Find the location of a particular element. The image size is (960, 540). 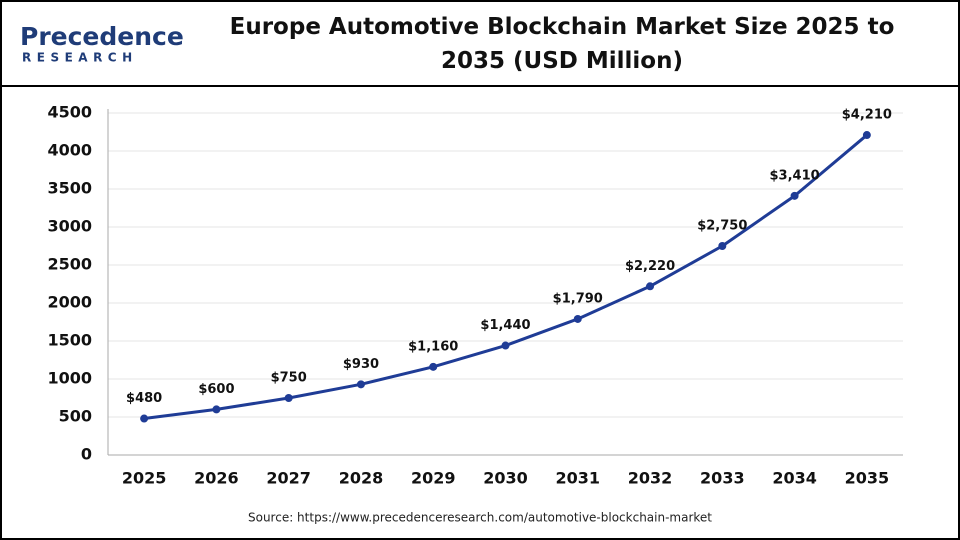

data-label: $930 is located at coordinates (361, 364).